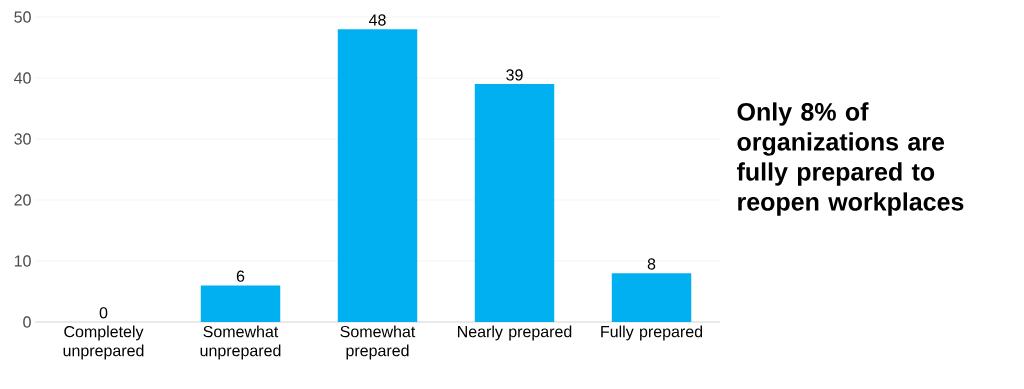 The width and height of the screenshot is (1024, 389). Describe the element at coordinates (378, 342) in the screenshot. I see `x-tick-label: Somewhat prepared` at that location.